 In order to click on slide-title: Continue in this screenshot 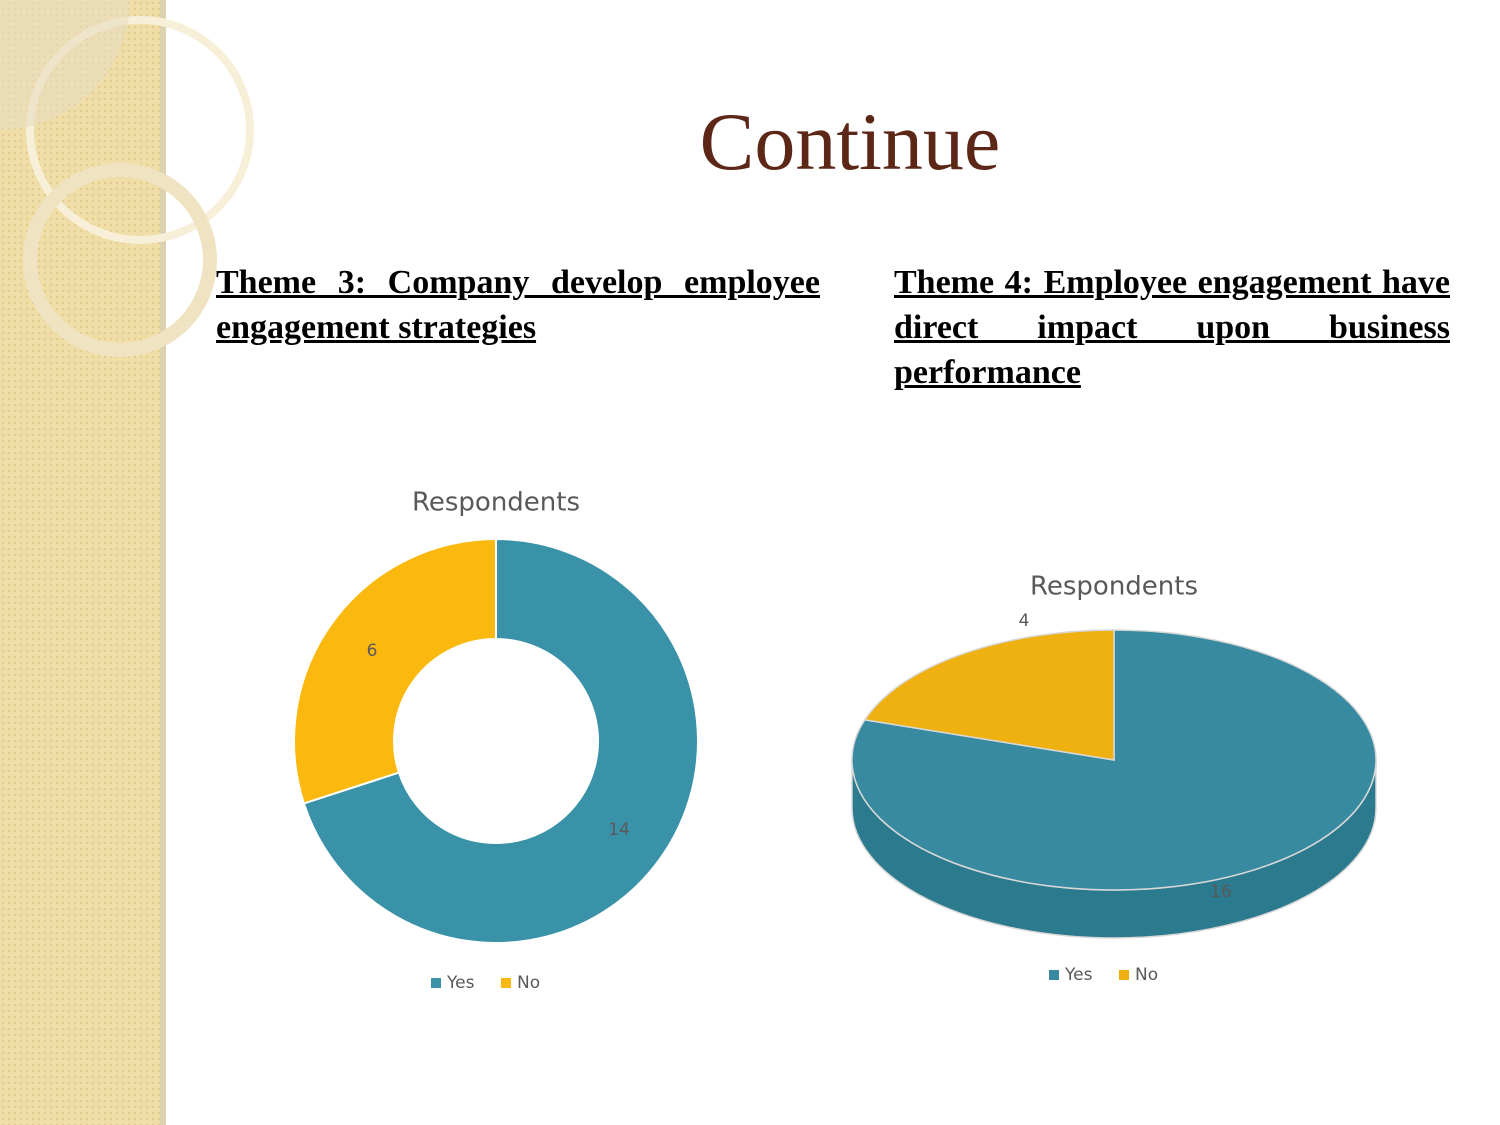, I will do `click(850, 141)`.